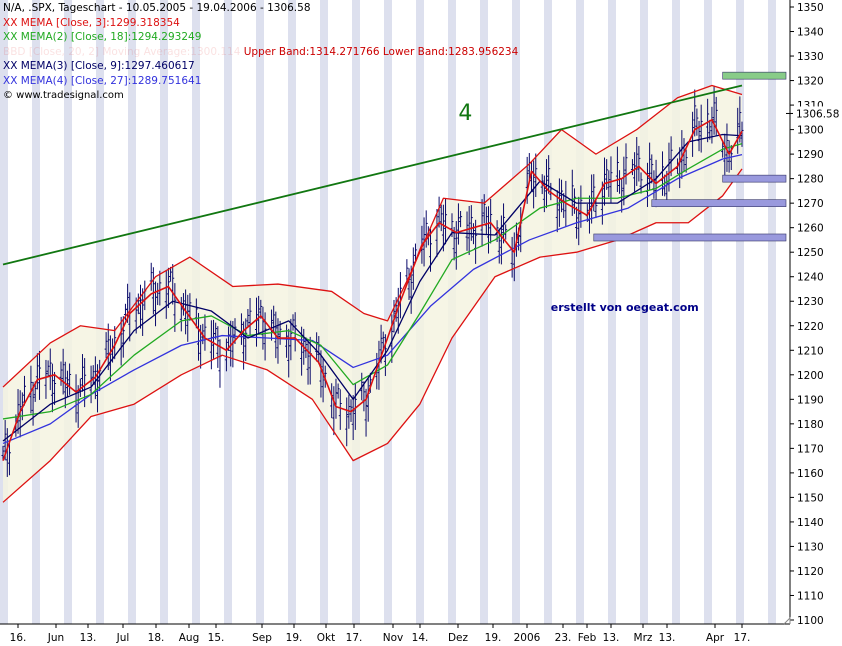  What do you see at coordinates (810, 131) in the screenshot?
I see `y-tick-label: 1300` at bounding box center [810, 131].